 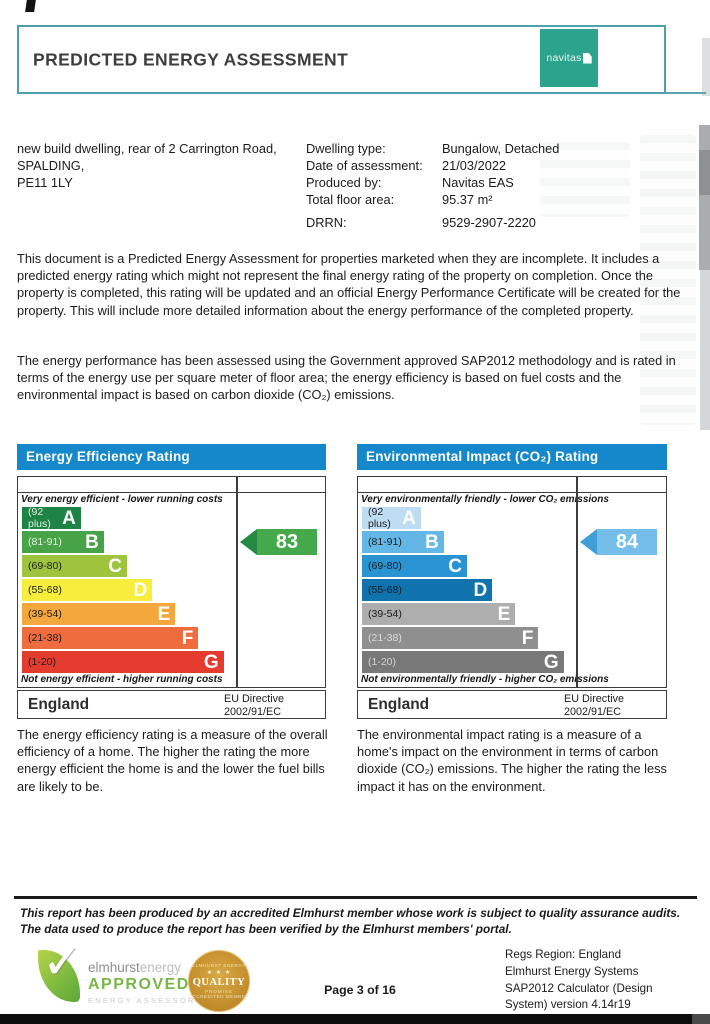 What do you see at coordinates (355, 897) in the screenshot?
I see `footer-divider` at bounding box center [355, 897].